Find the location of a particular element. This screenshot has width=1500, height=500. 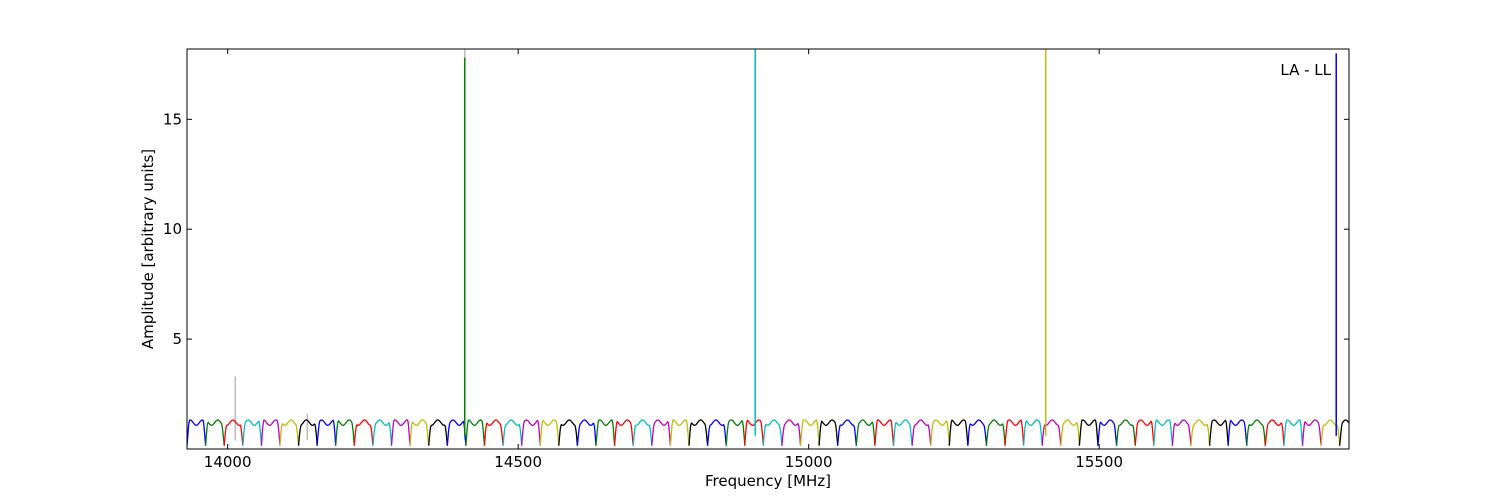

x-tick-label: 14000 is located at coordinates (228, 462).